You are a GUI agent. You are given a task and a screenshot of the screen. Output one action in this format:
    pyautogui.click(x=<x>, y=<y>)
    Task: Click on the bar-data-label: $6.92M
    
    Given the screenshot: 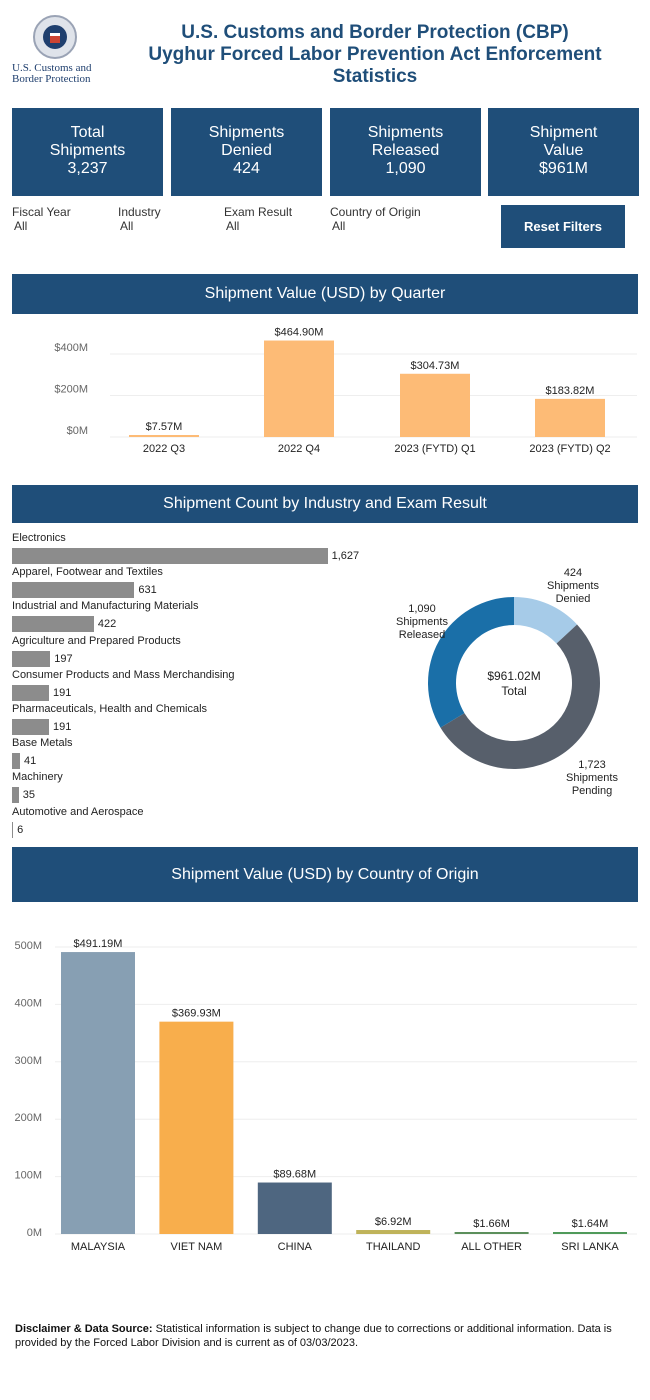 What is the action you would take?
    pyautogui.click(x=393, y=1222)
    